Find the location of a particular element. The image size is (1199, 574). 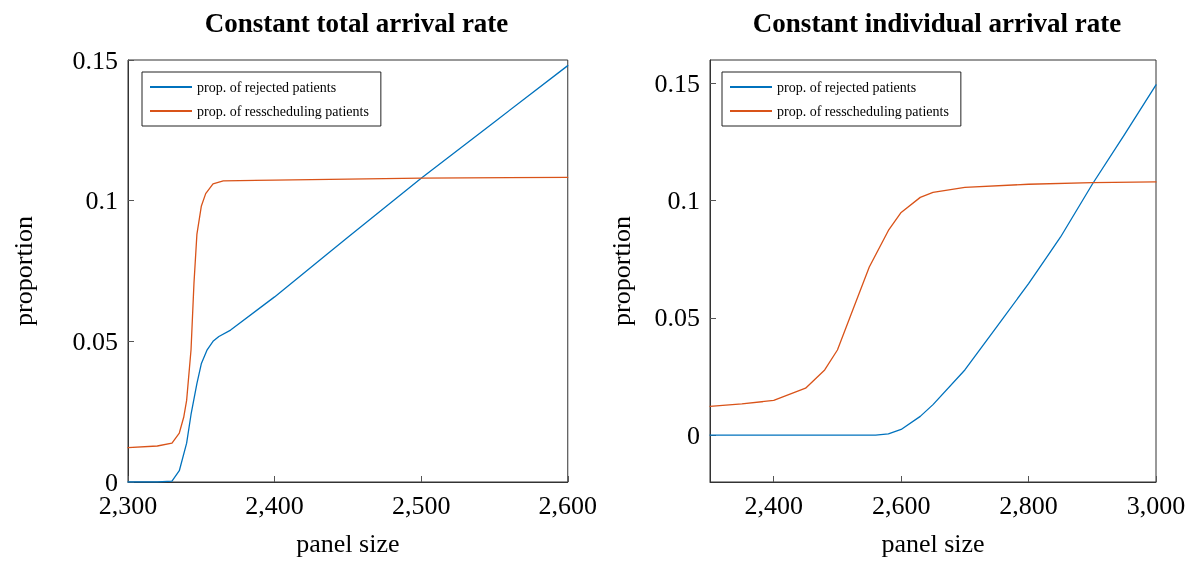

line-series is located at coordinates (933, 294).